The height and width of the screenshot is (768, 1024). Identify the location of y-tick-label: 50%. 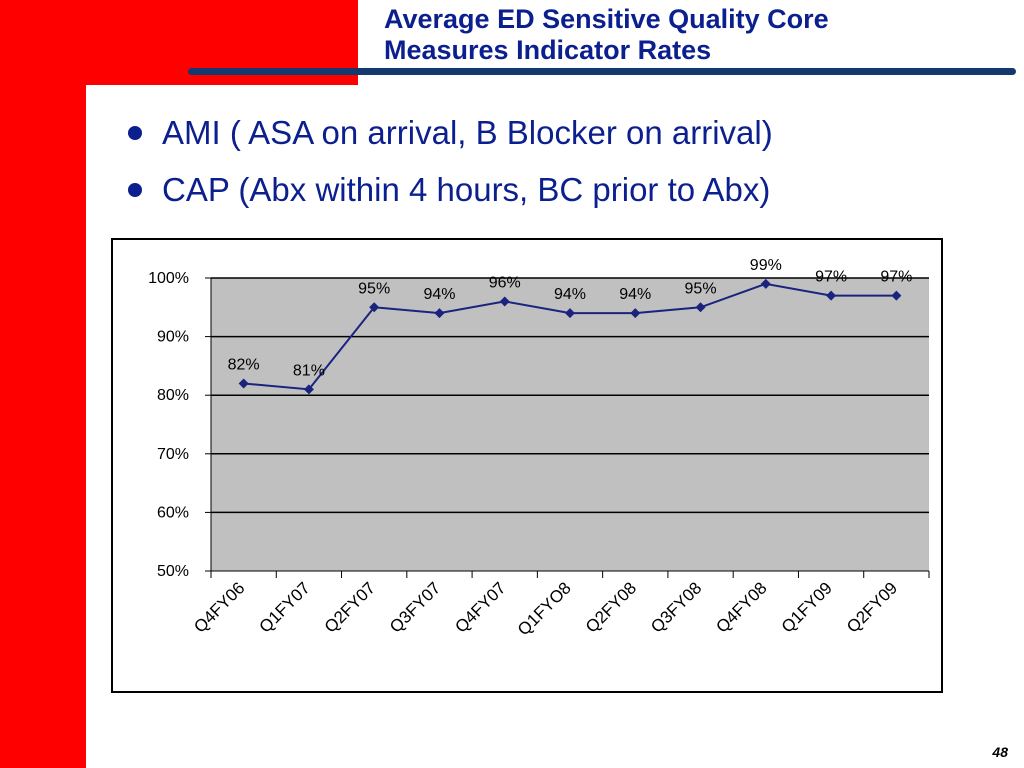
(173, 571).